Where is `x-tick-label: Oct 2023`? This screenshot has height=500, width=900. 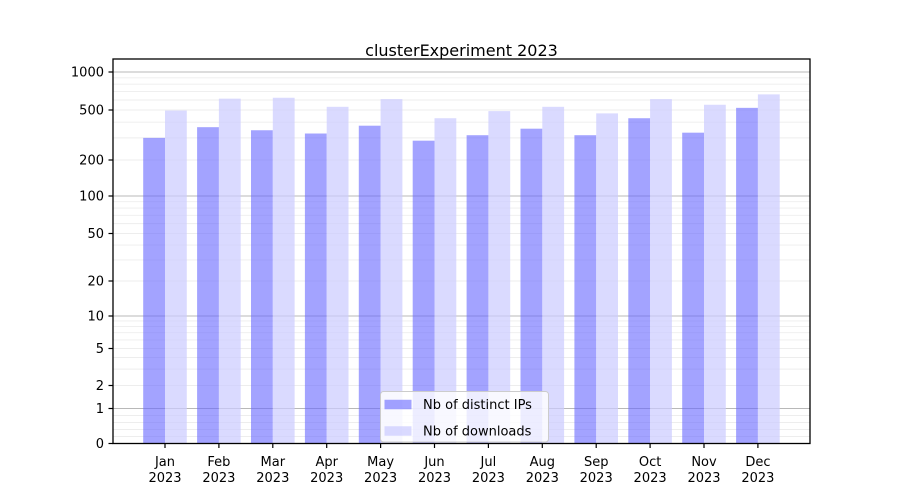
x-tick-label: Oct 2023 is located at coordinates (650, 470).